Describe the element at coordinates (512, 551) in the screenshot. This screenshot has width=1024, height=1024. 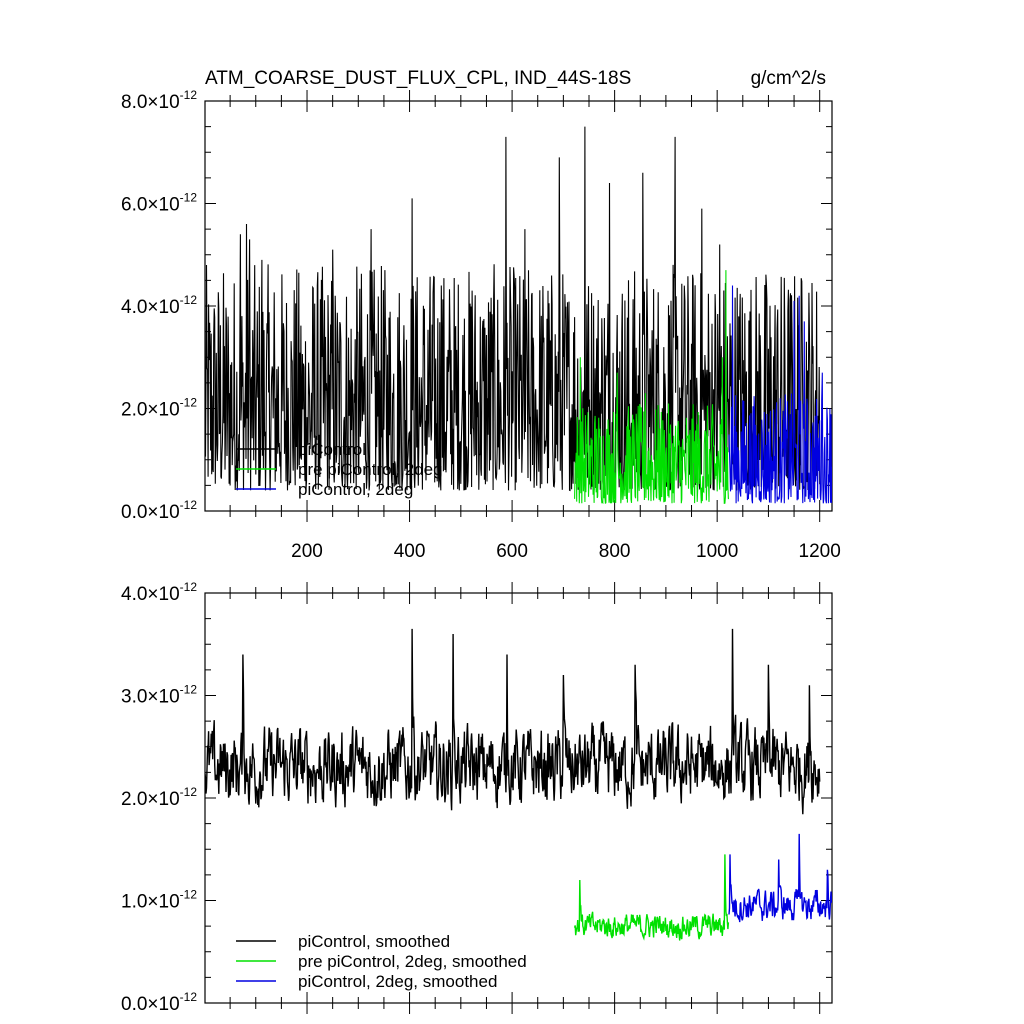
I see `x-tick-label: 600` at that location.